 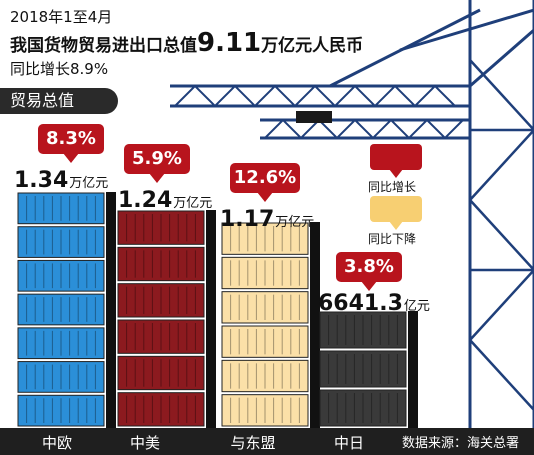 I want to click on category-label-asean: 与东盟, so click(x=253, y=443).